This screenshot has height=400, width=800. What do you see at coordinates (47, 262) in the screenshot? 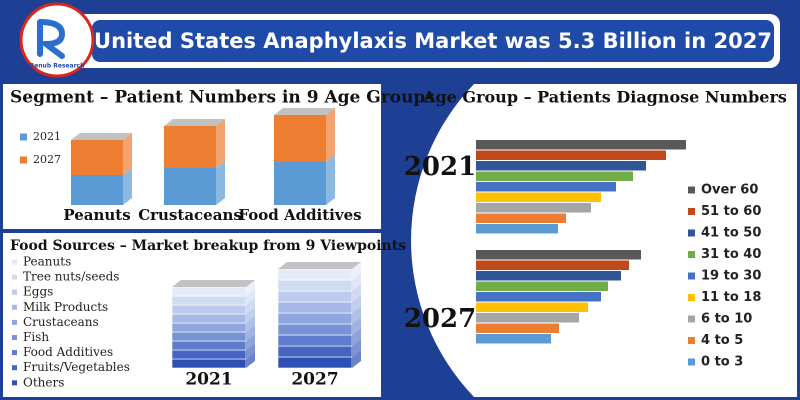
I see `legend-label: Peanuts` at bounding box center [47, 262].